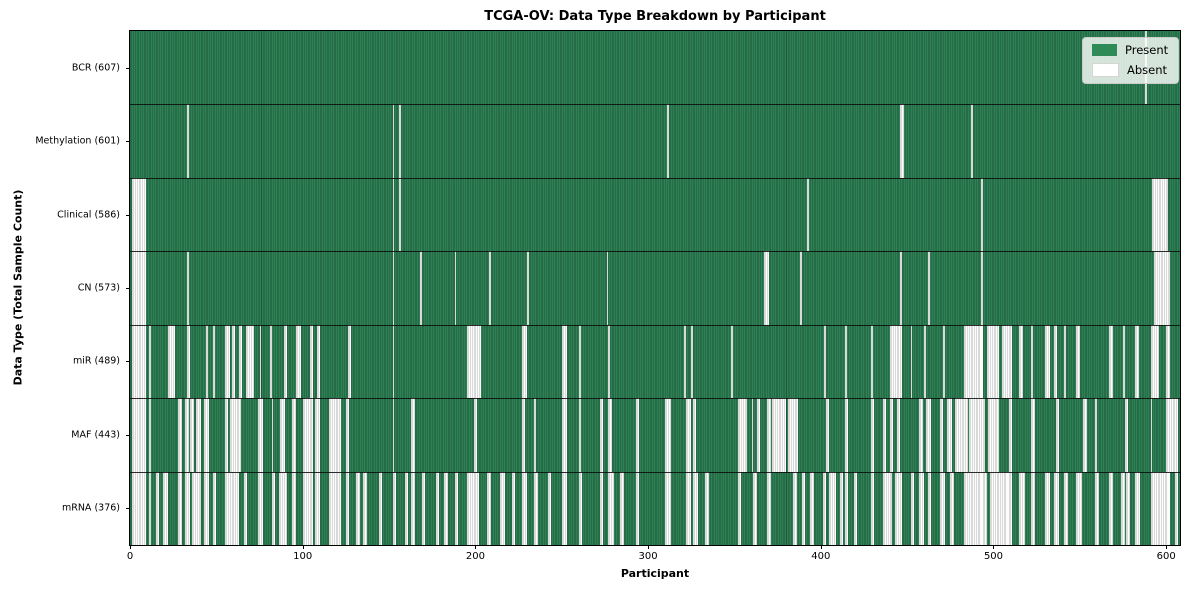 Image resolution: width=1200 pixels, height=600 pixels. What do you see at coordinates (303, 547) in the screenshot?
I see `xtick-mark` at bounding box center [303, 547].